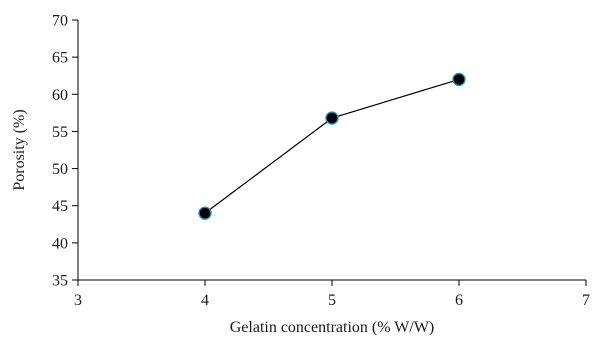  I want to click on y-tick-label: 40, so click(60, 243).